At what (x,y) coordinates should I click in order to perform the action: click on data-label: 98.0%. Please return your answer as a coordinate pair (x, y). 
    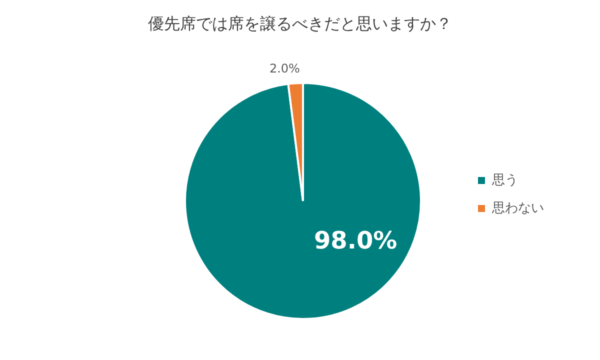
    Looking at the image, I should click on (356, 240).